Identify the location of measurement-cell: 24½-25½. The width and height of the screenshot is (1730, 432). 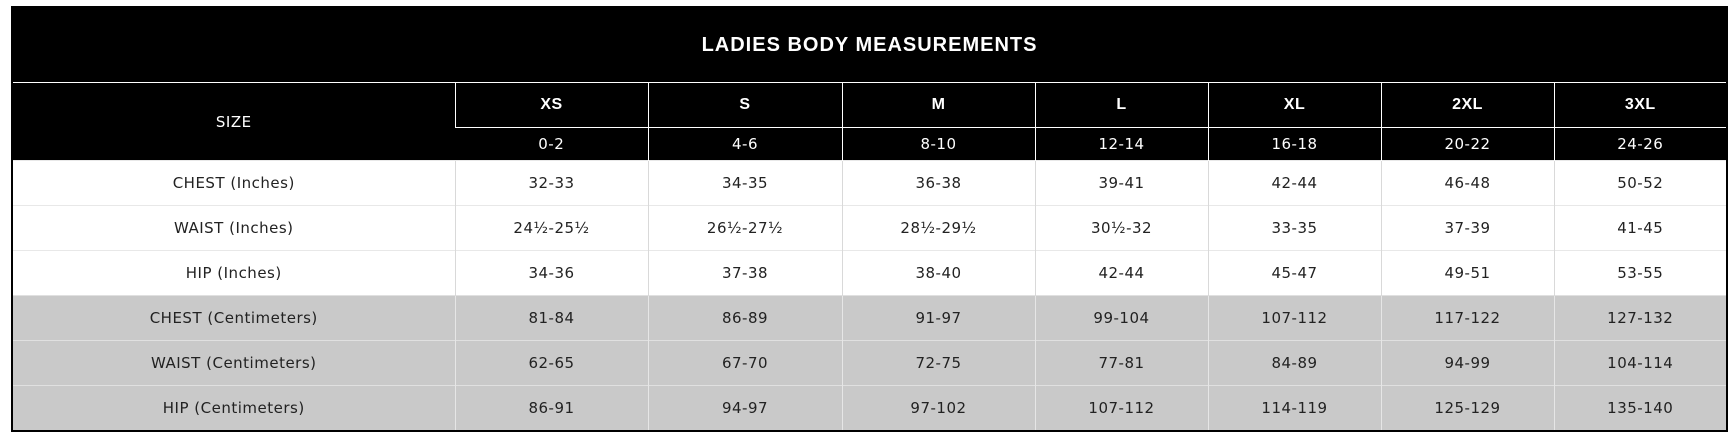
(551, 228).